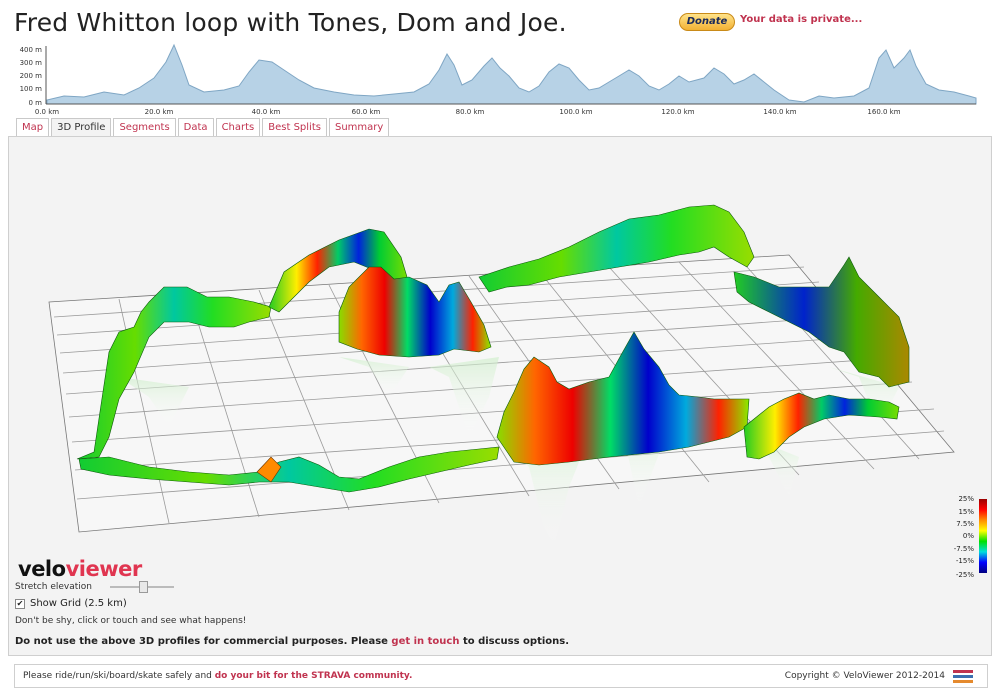 This screenshot has width=1000, height=700. Describe the element at coordinates (966, 512) in the screenshot. I see `legend-tick: 15%` at that location.